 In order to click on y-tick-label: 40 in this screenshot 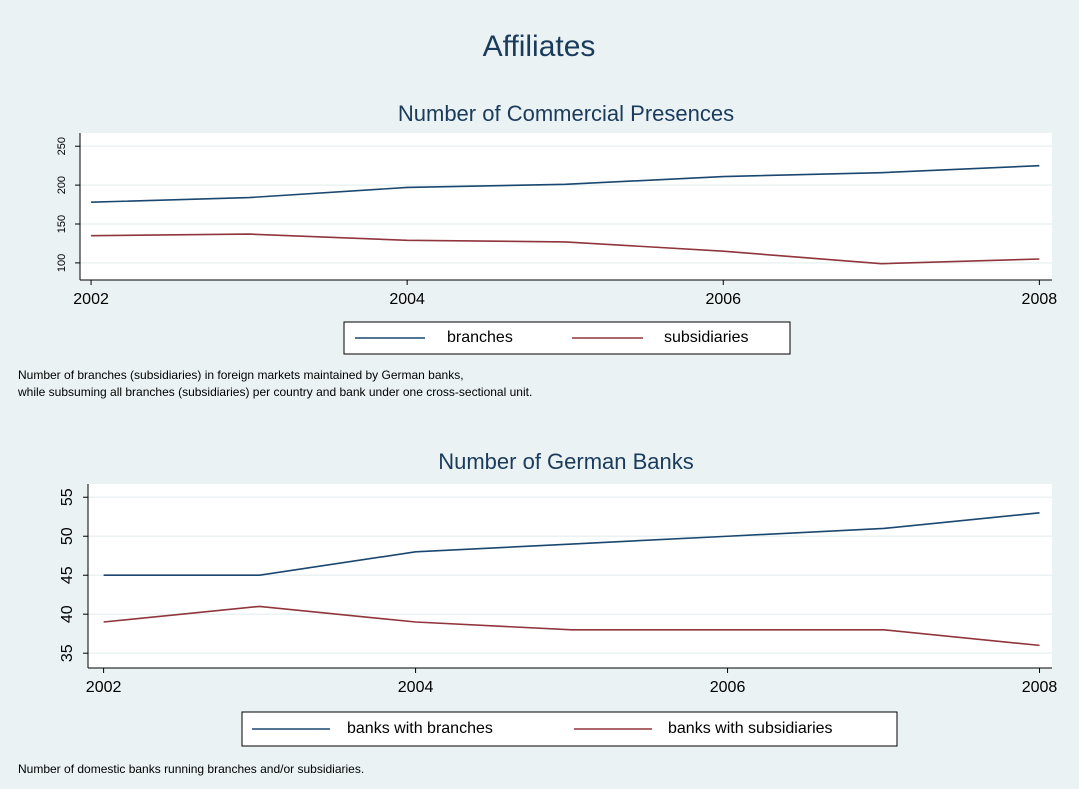, I will do `click(67, 614)`.